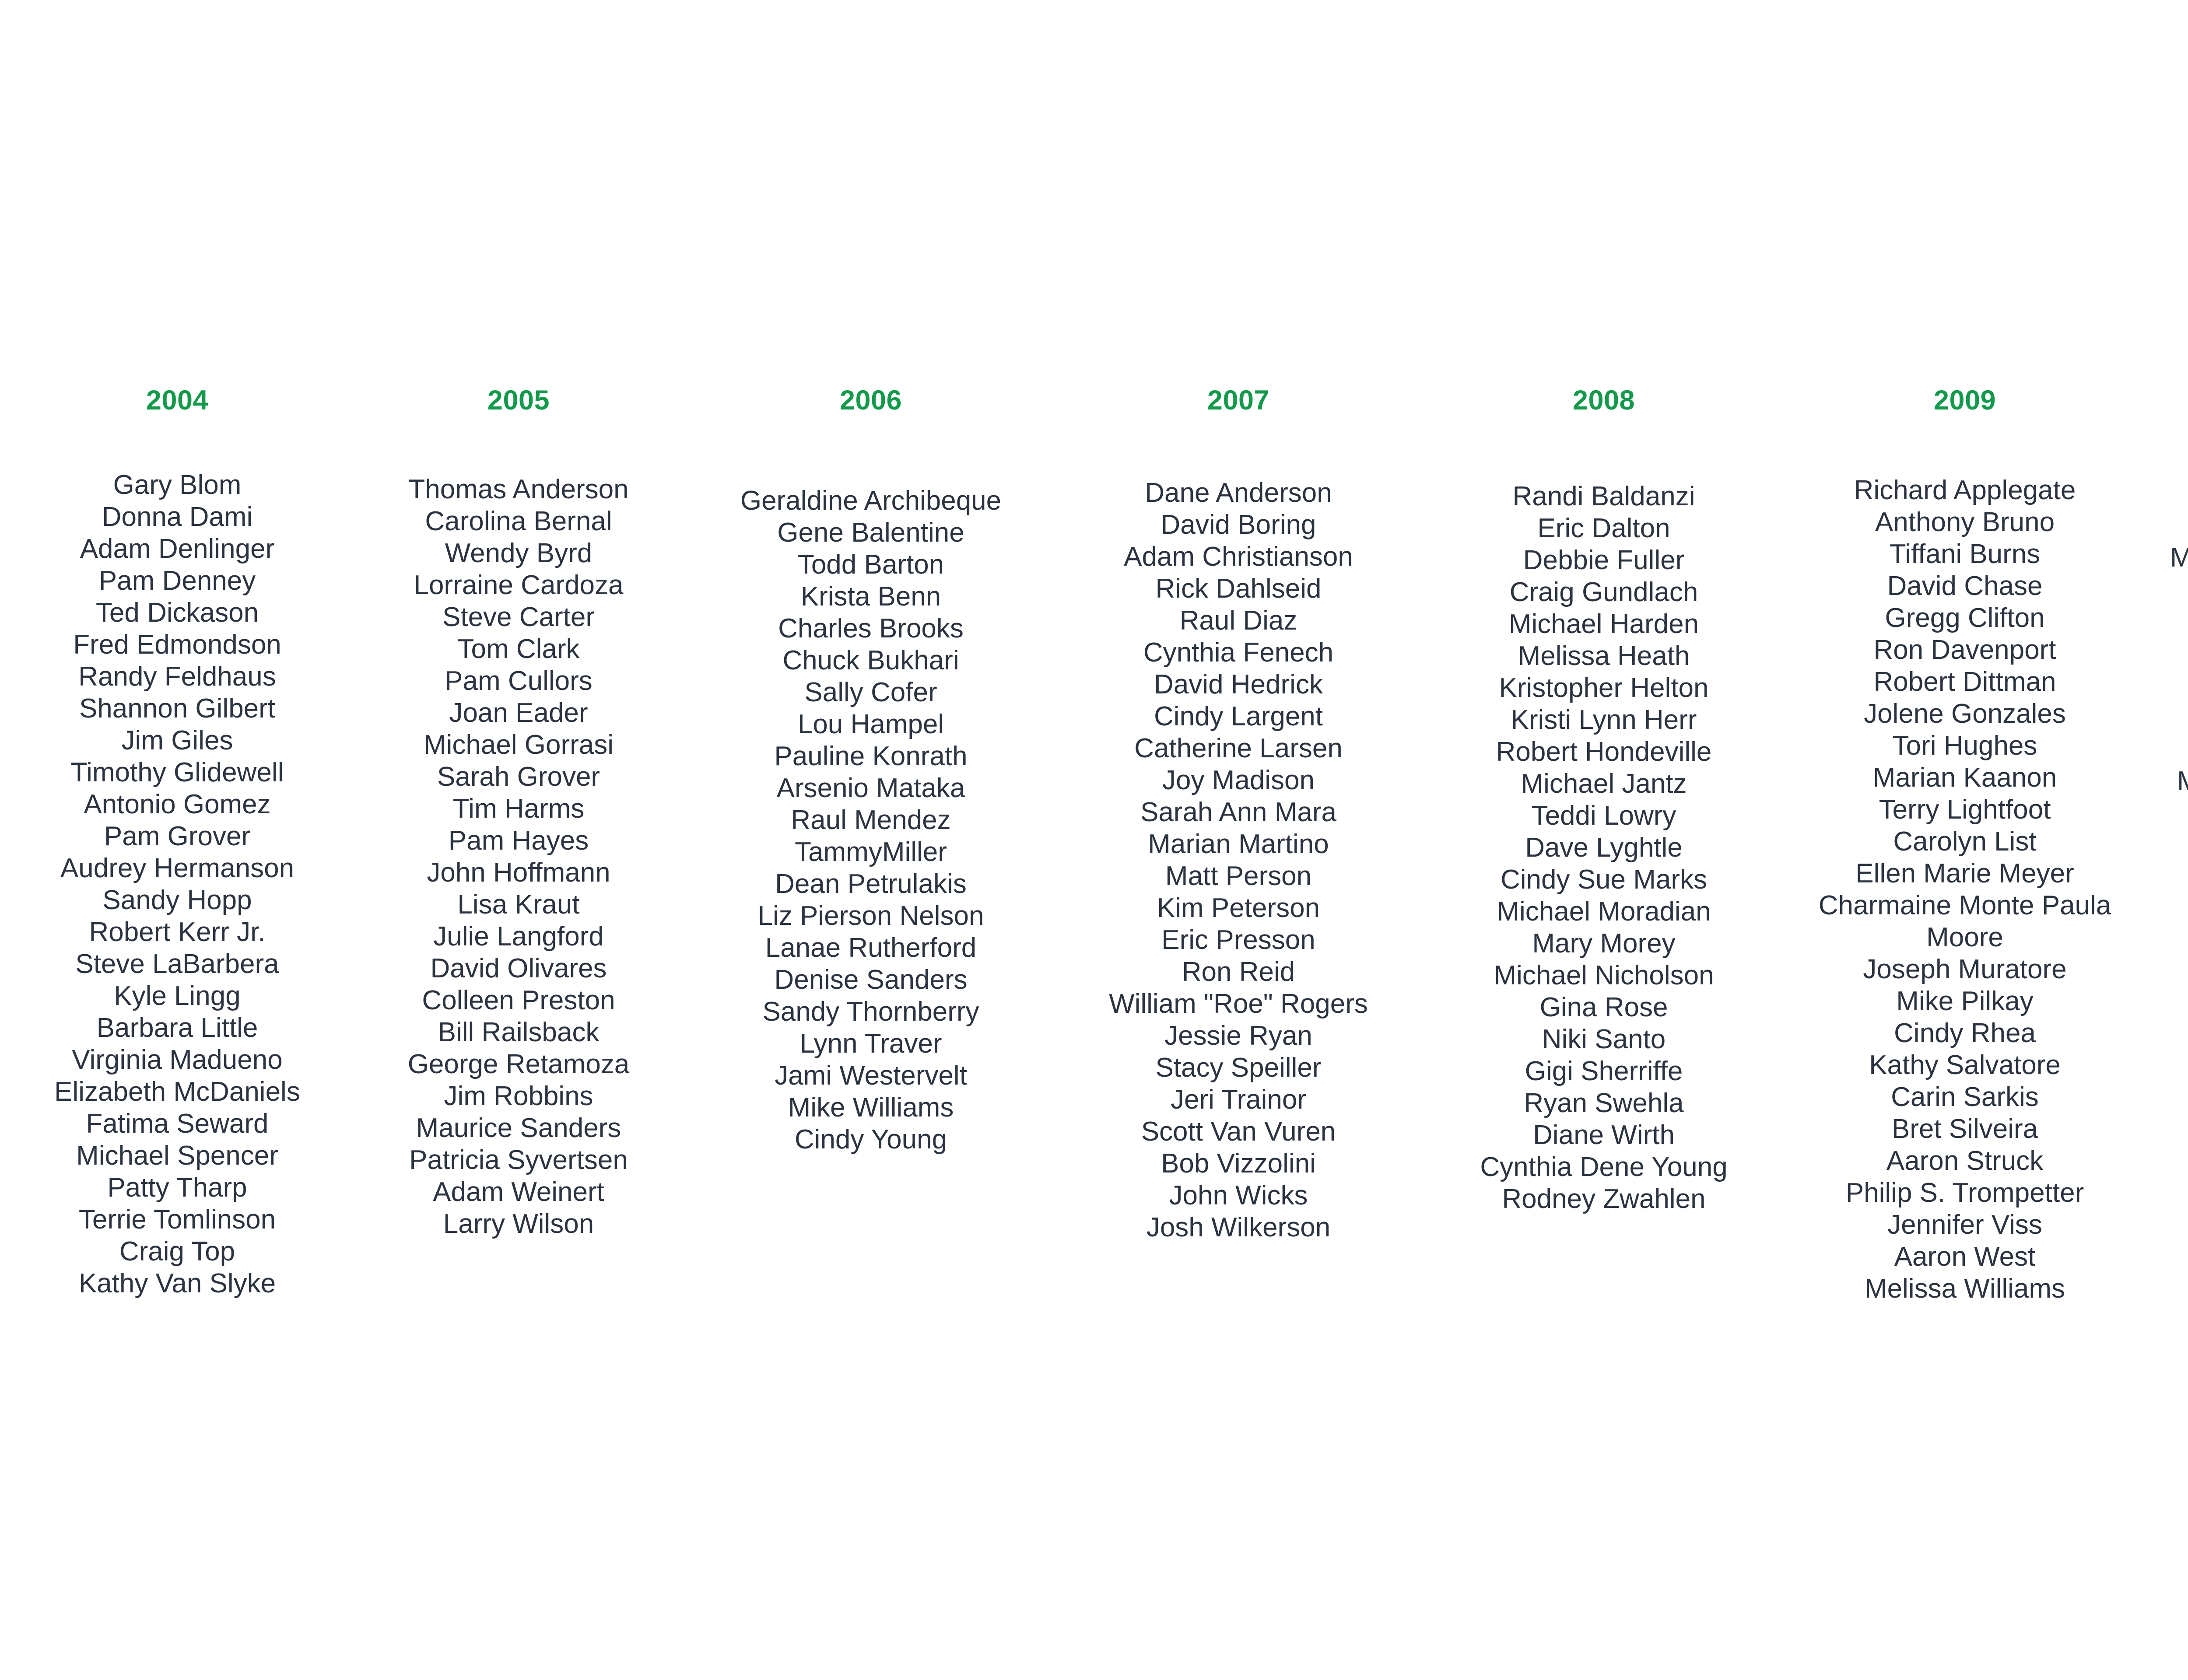 This screenshot has width=2188, height=1680. Describe the element at coordinates (1604, 1167) in the screenshot. I see `honoree-name: Cynthia Dene Young` at that location.